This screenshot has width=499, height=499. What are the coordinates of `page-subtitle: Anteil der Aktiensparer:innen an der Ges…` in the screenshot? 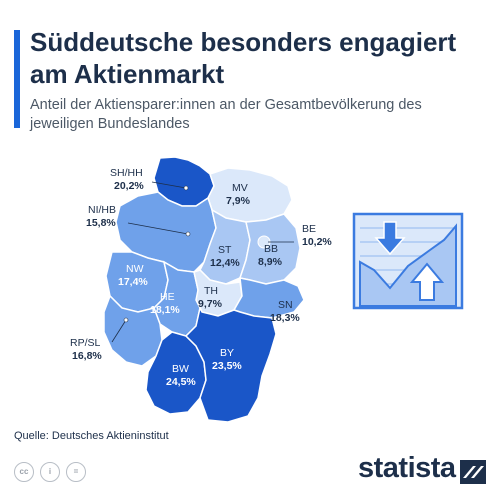 It's located at (226, 114).